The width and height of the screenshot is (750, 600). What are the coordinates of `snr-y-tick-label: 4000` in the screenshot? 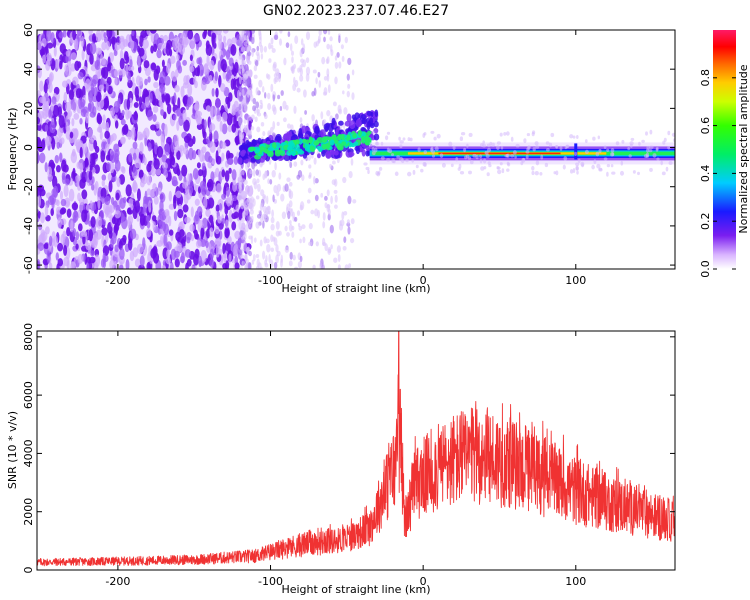 It's located at (28, 453).